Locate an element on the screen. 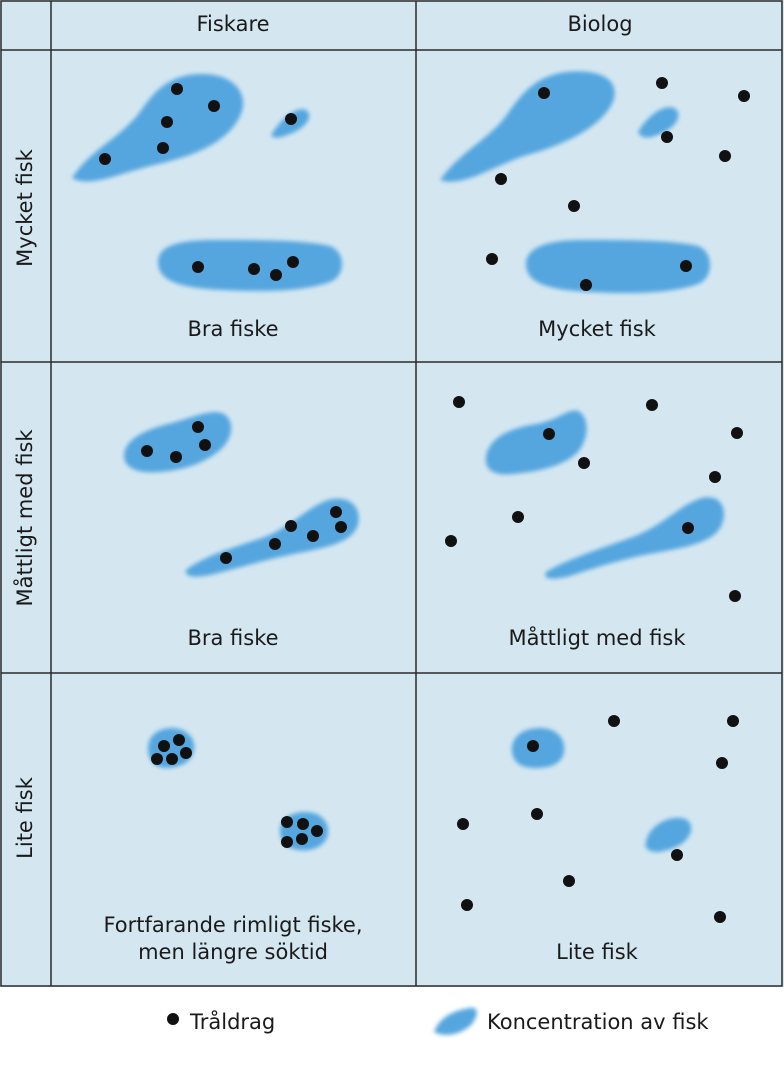 Image resolution: width=784 pixels, height=1065 pixels. row-header-moderate: Måttligt med fisk is located at coordinates (24, 518).